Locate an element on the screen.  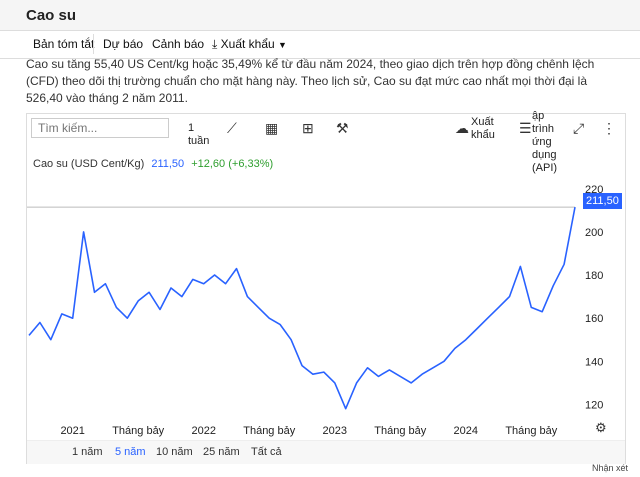
tab-divider is located at coordinates (93, 44).